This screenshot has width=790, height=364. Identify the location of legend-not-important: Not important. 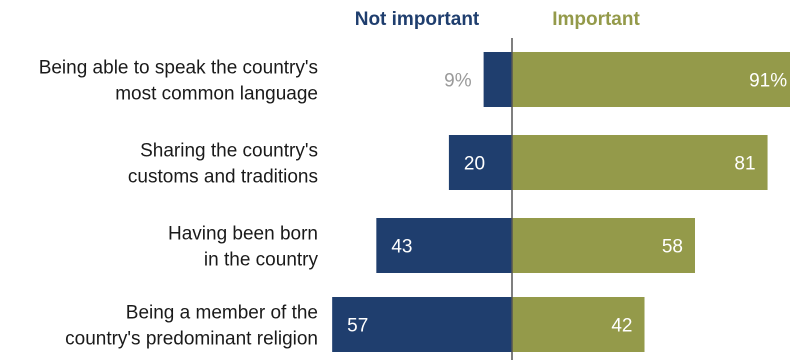
(417, 19).